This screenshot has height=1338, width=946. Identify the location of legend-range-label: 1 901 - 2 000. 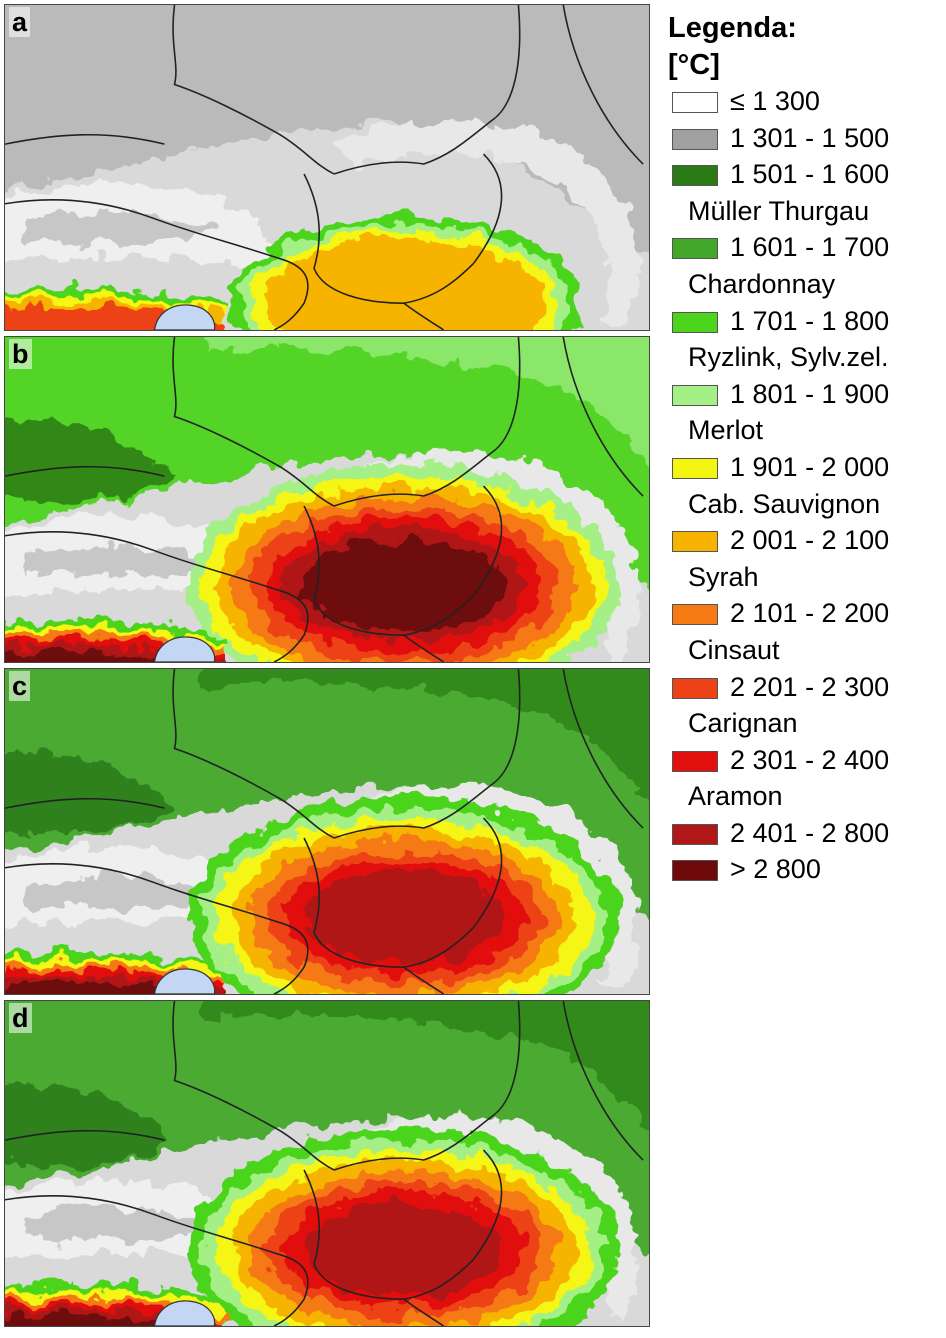
(810, 466).